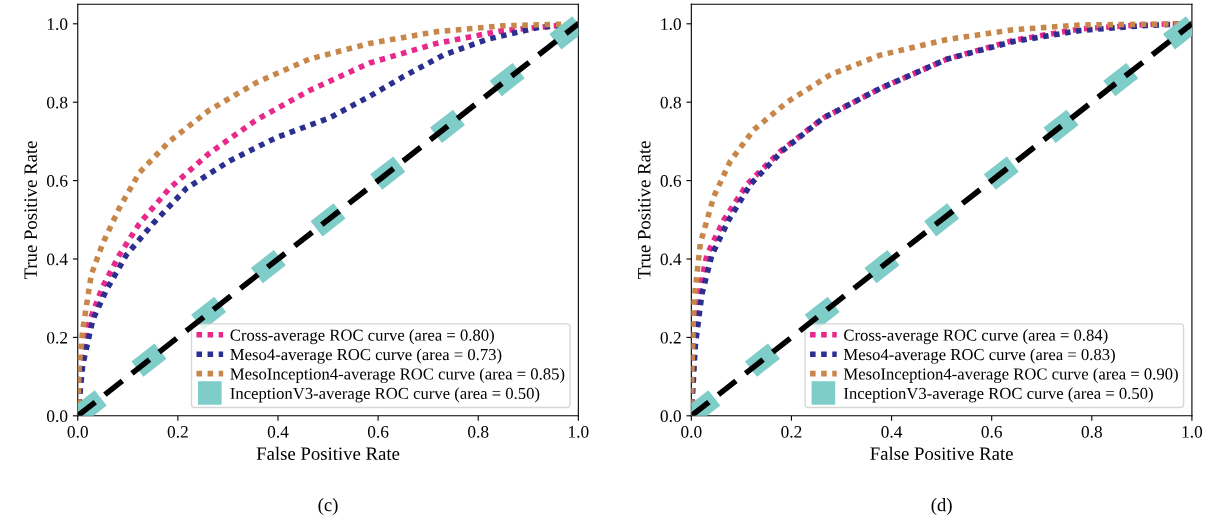 The image size is (1215, 525). Describe the element at coordinates (397, 375) in the screenshot. I see `legend-label: MesoInception4-average ROC curve (area = 0.85)` at that location.